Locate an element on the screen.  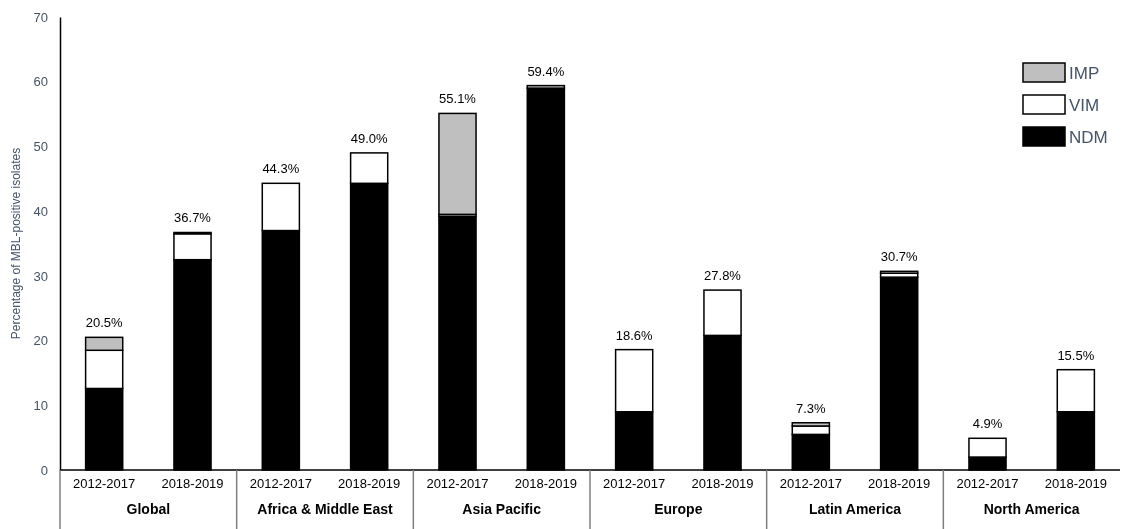
text: North America is located at coordinates (1031, 509).